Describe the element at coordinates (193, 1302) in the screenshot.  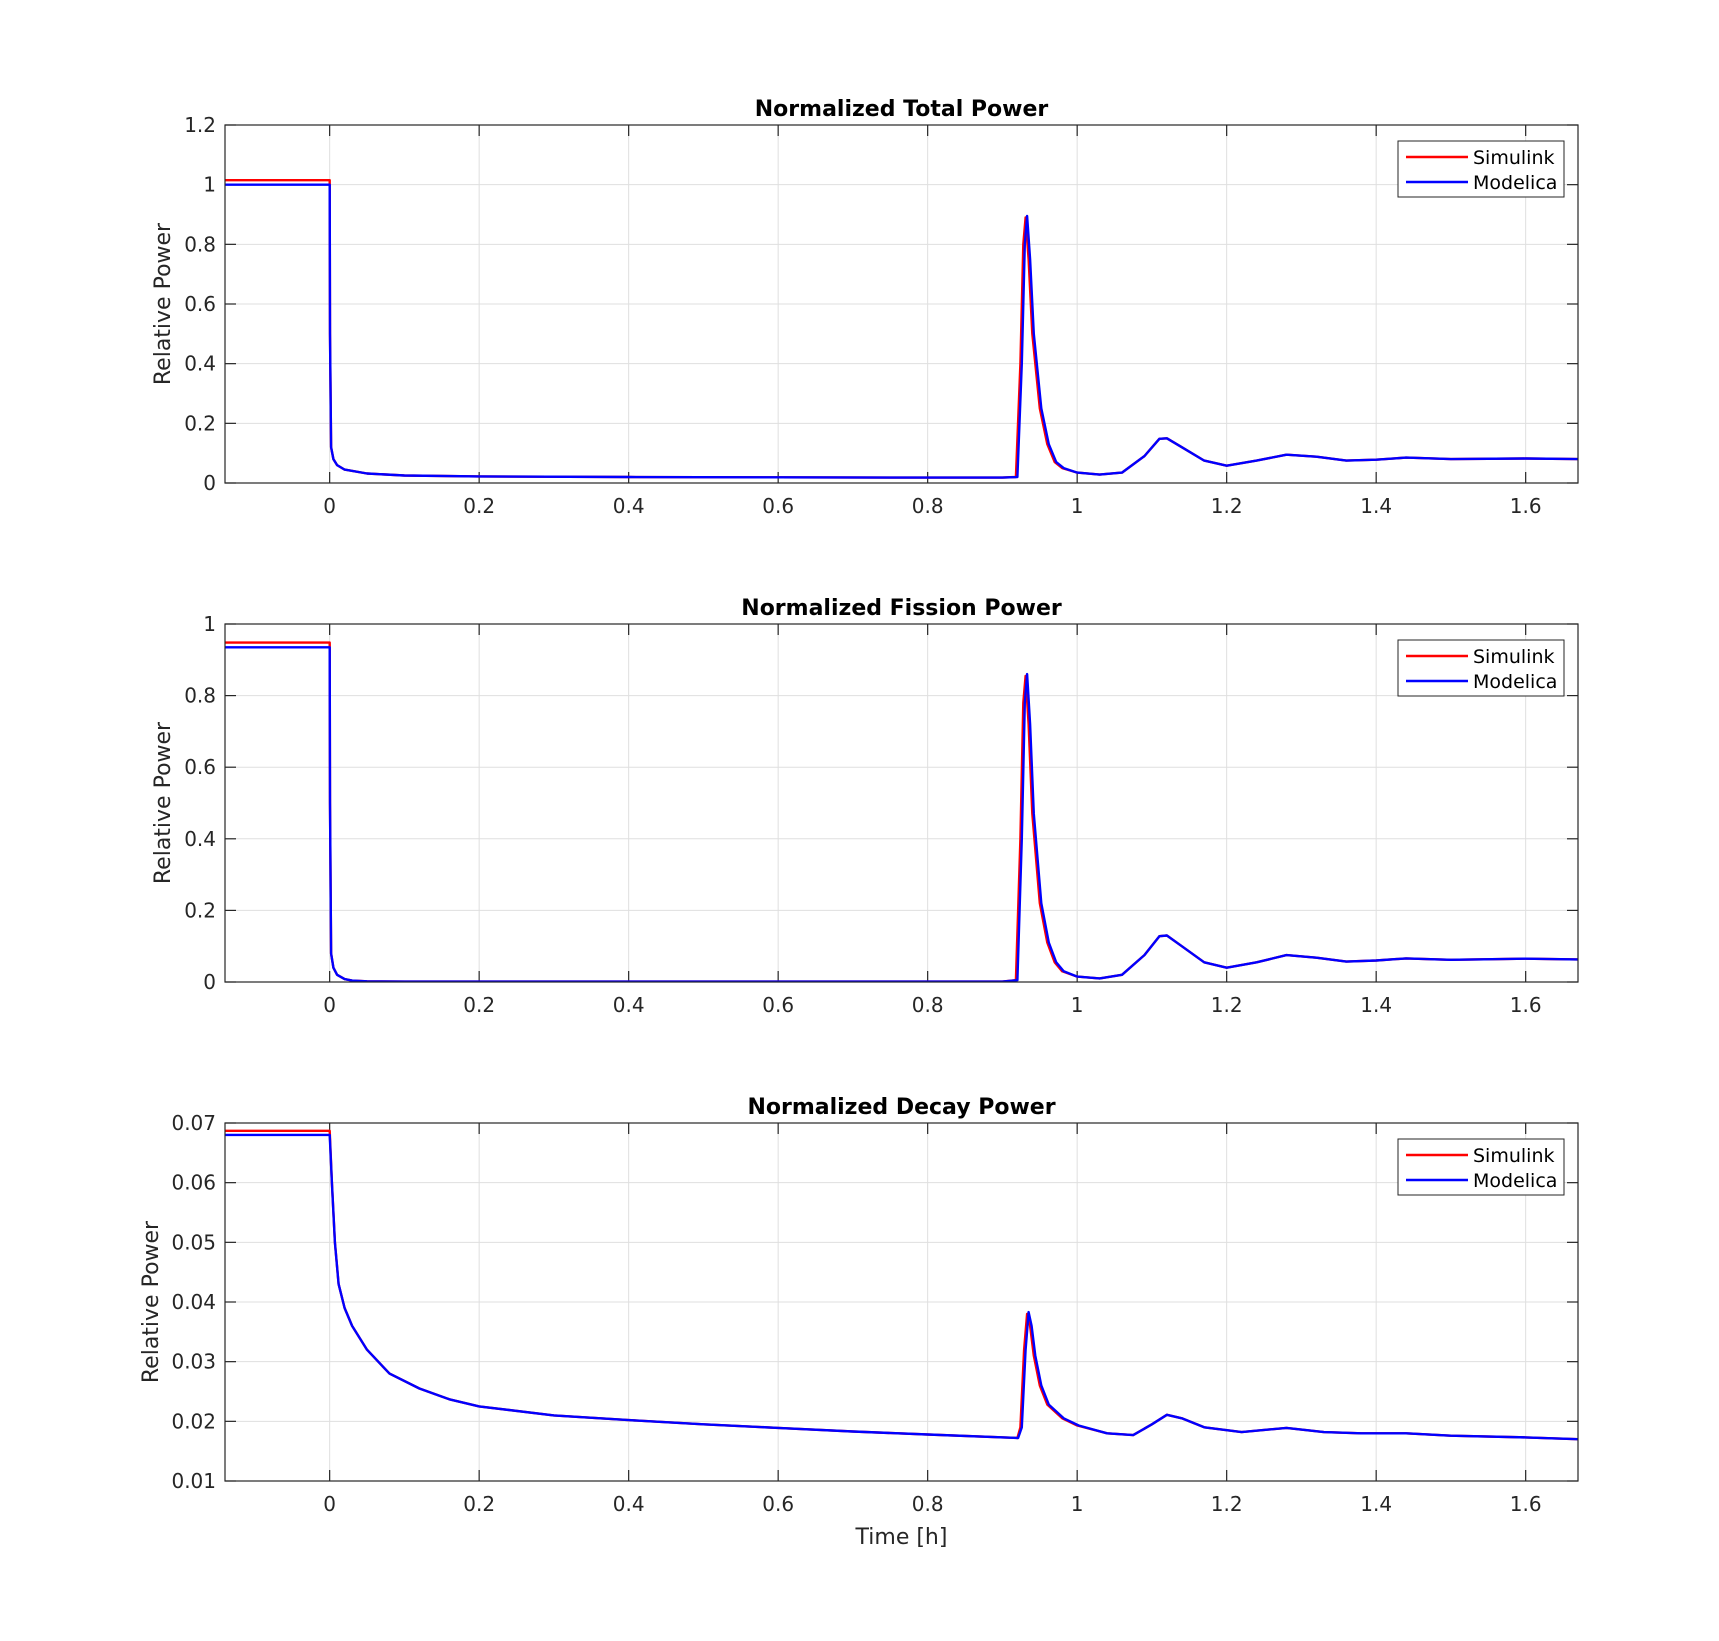
I see `y-tick-label: 0.04` at that location.